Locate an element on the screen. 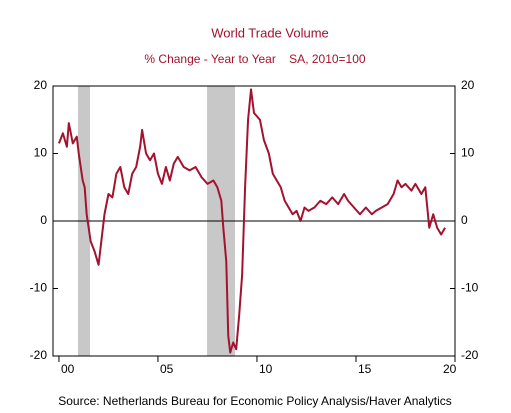  x-tick-label: 00 is located at coordinates (68, 369).